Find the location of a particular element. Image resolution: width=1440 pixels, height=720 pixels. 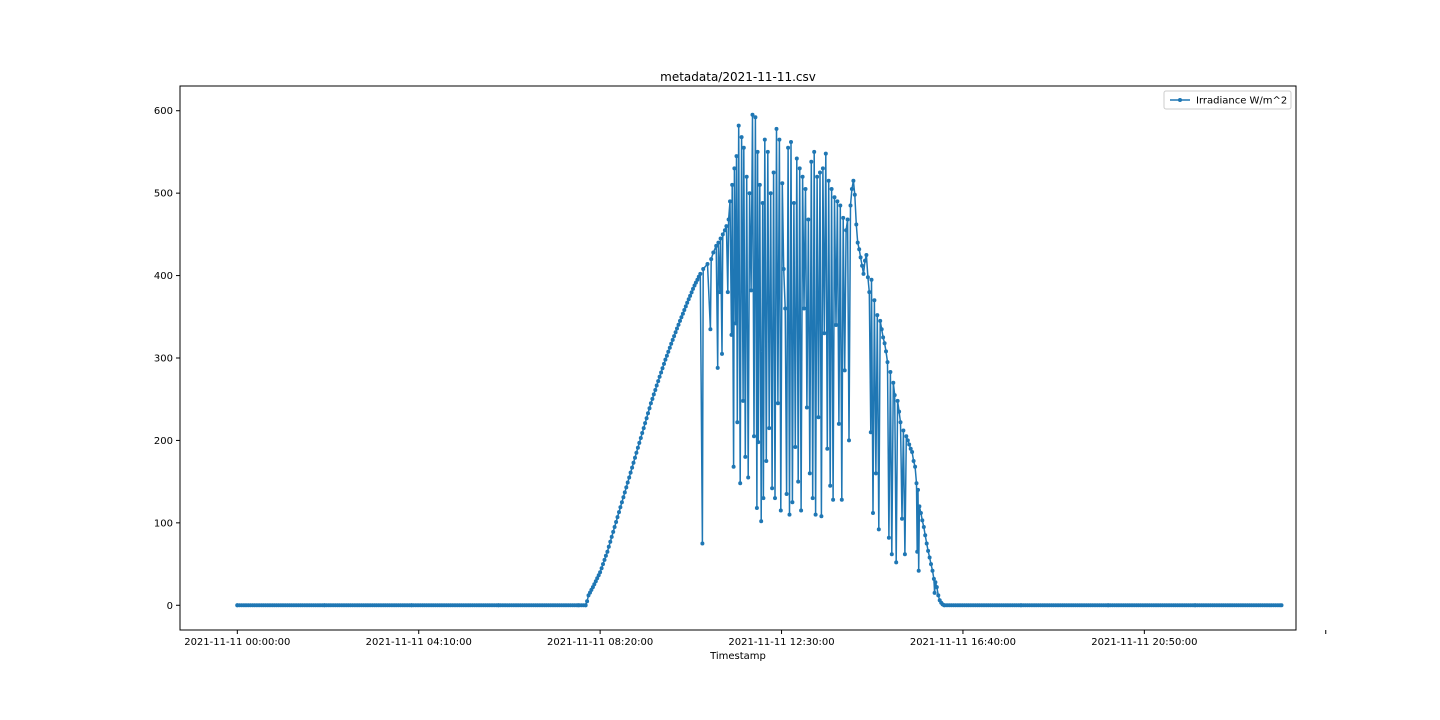

x-tick-label: 2021-11-11 16:40:00 is located at coordinates (963, 642).